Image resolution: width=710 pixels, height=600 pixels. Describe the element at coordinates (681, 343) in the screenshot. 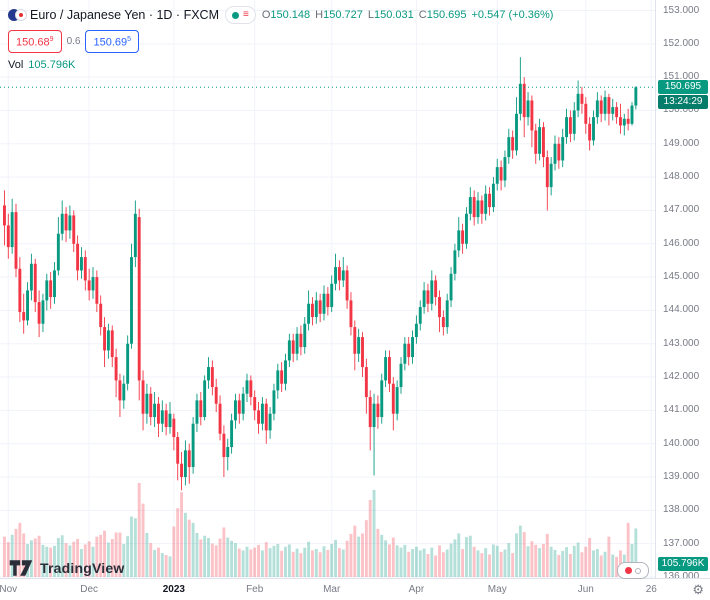

I see `price-tick-label: 143.000` at that location.